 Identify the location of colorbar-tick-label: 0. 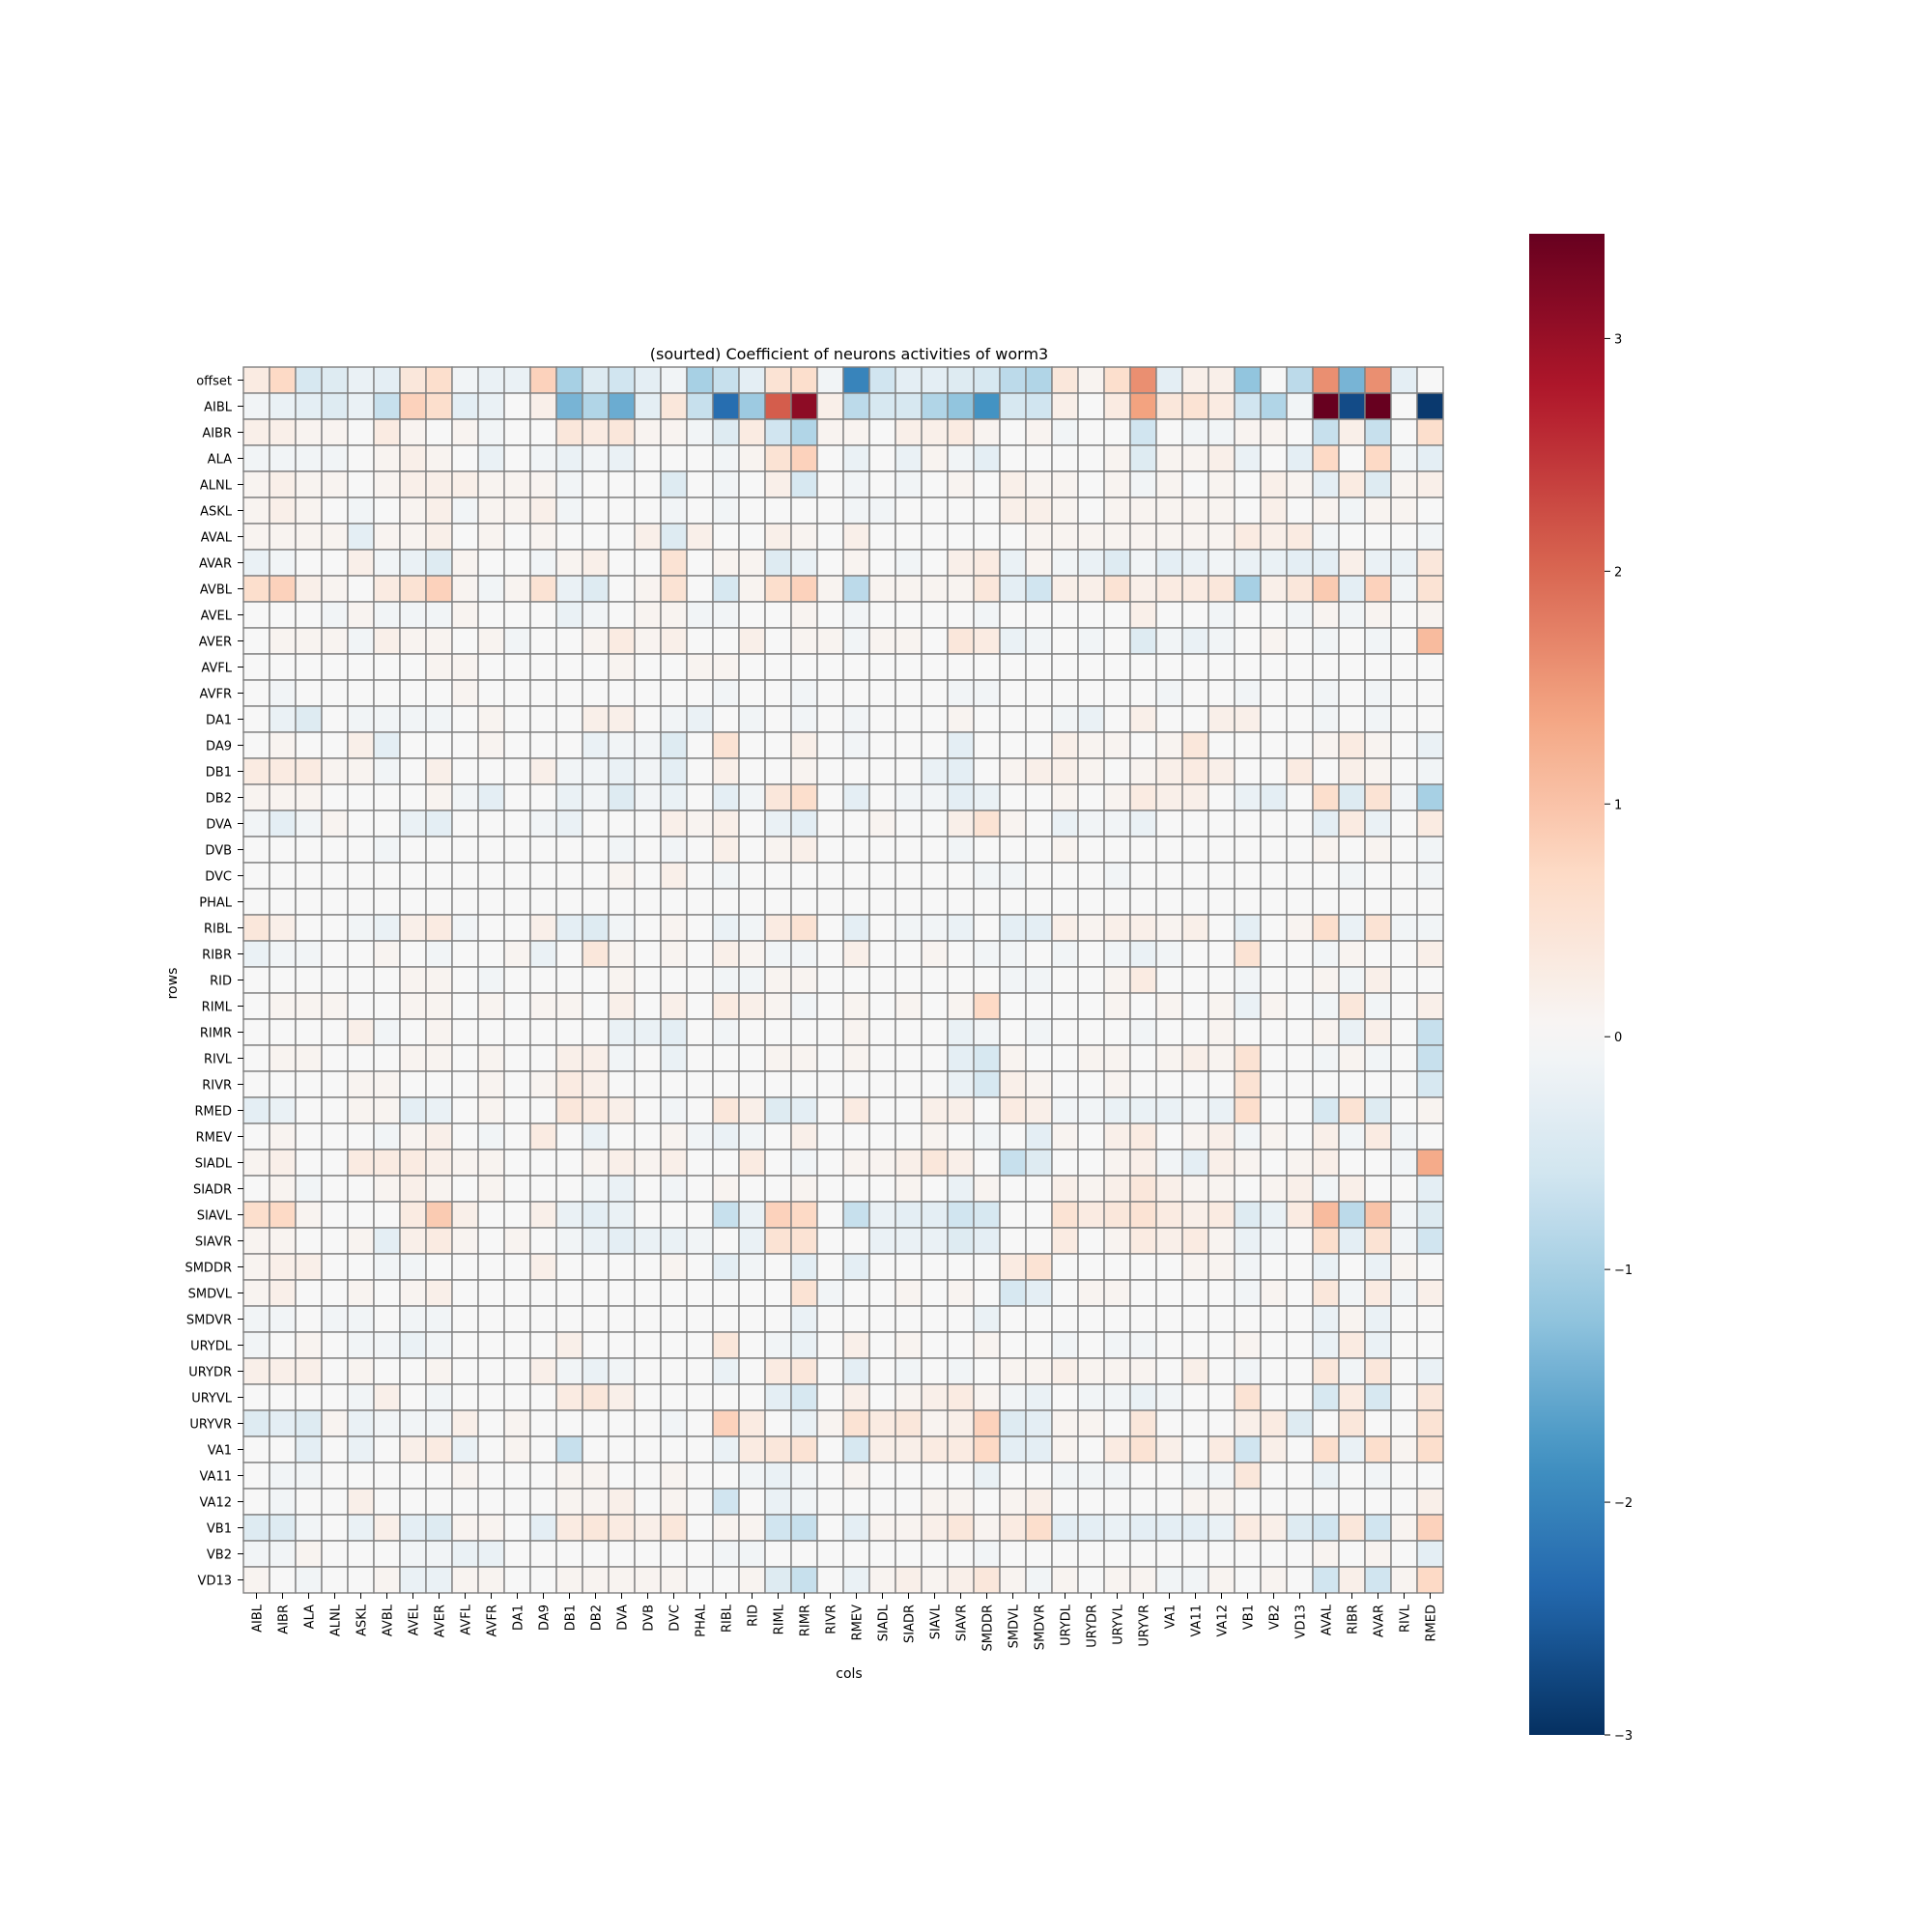
(1618, 1038).